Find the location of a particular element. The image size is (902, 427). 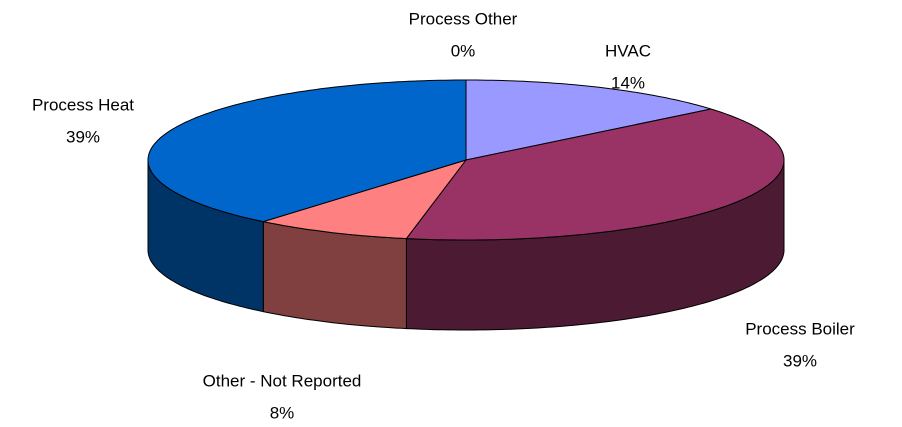

slice-name: Process Boiler is located at coordinates (800, 328).